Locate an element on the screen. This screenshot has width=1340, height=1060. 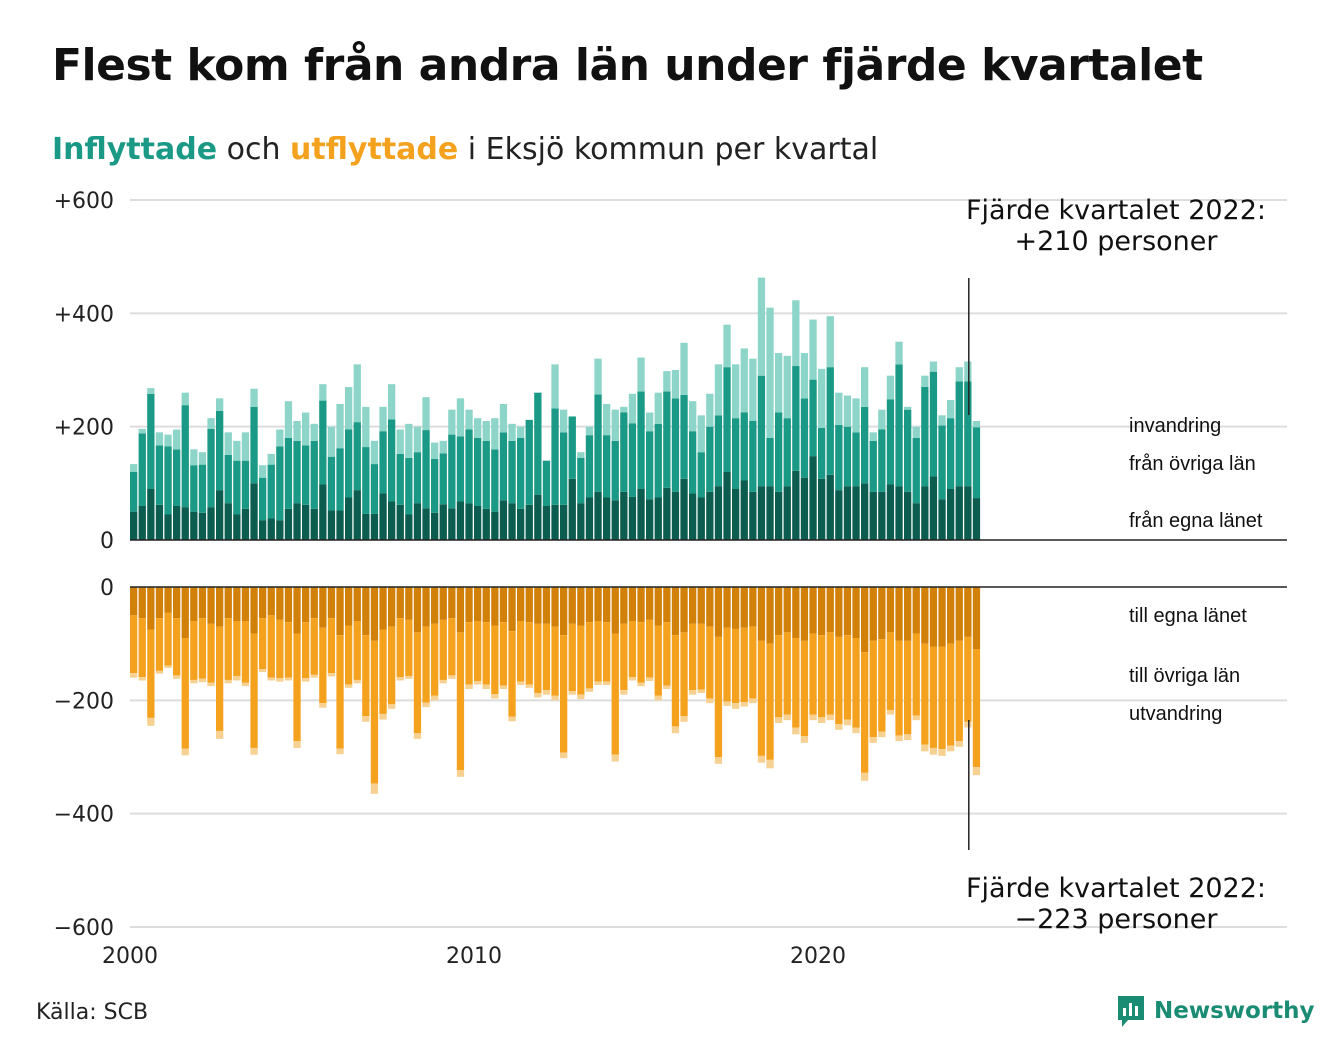
y-tick-label: −400 is located at coordinates (84, 815).